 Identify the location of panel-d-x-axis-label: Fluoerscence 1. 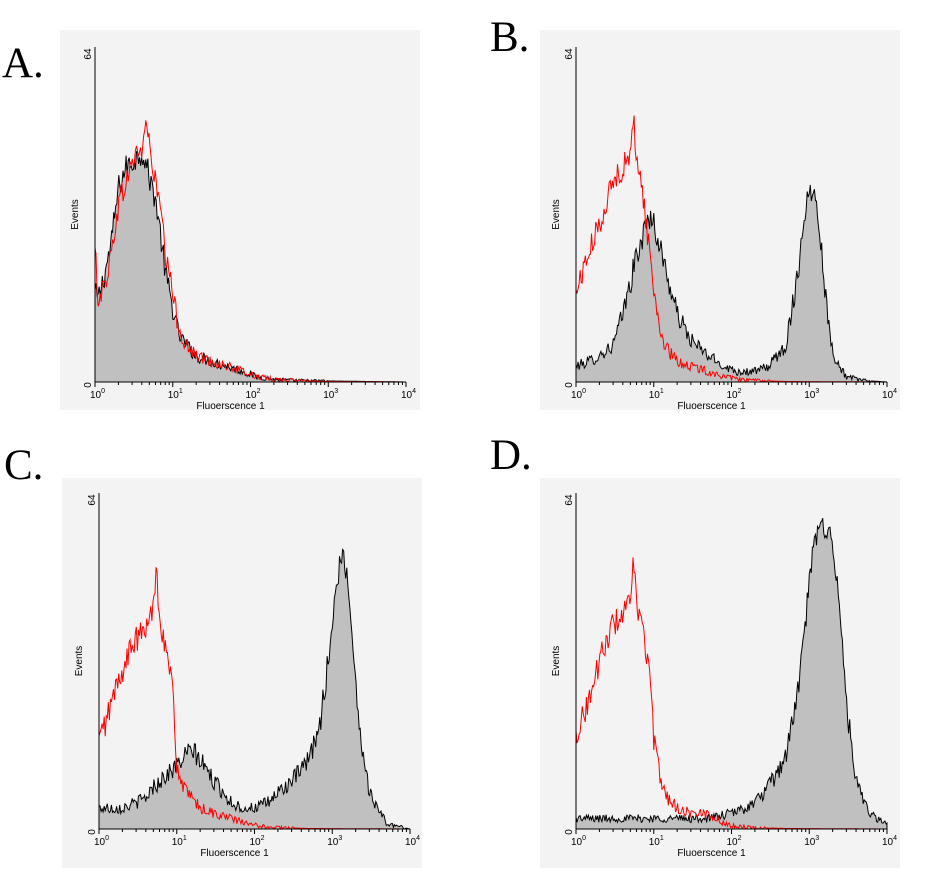
(711, 853).